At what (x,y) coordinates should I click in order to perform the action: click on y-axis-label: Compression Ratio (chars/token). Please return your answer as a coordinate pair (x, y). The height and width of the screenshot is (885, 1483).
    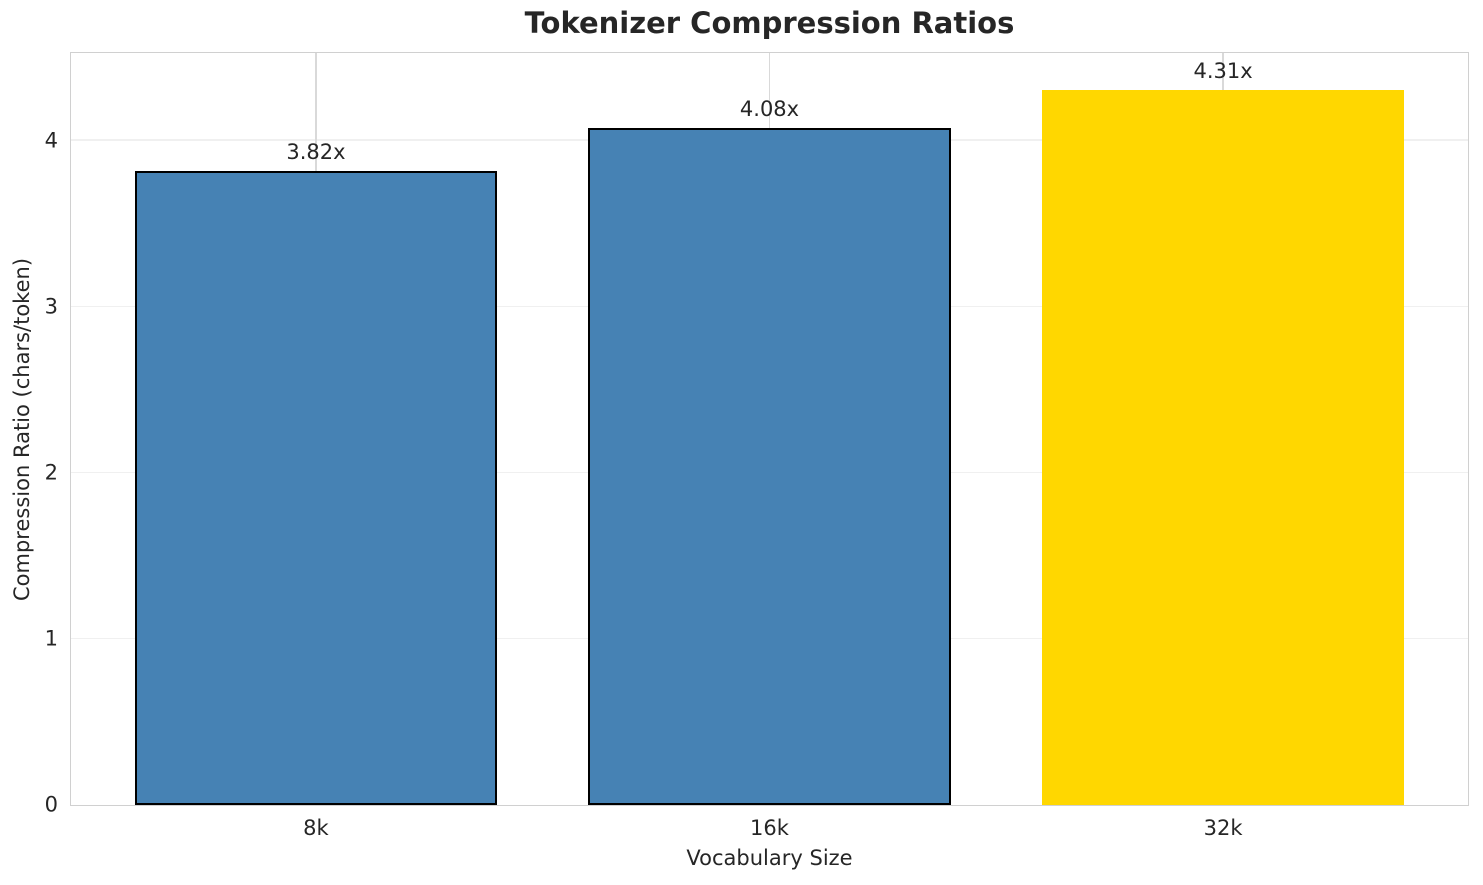
    Looking at the image, I should click on (22, 429).